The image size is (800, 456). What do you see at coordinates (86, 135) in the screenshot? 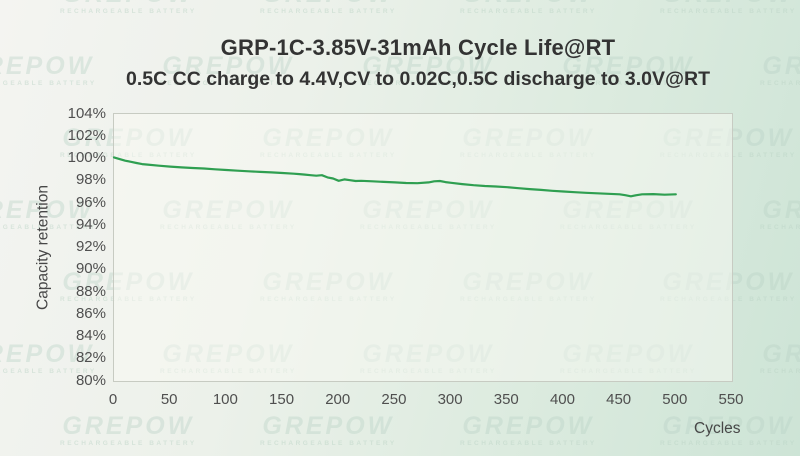
I see `y-tick-label: 102%` at bounding box center [86, 135].